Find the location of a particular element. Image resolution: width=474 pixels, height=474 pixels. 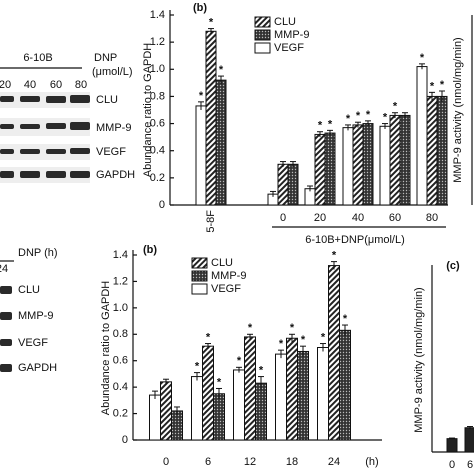

blot-lane: 80 is located at coordinates (81, 85).